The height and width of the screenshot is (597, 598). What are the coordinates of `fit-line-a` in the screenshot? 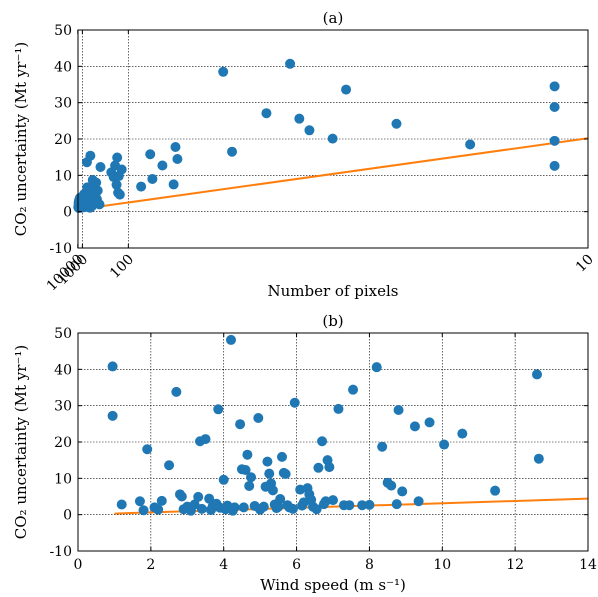 It's located at (333, 174).